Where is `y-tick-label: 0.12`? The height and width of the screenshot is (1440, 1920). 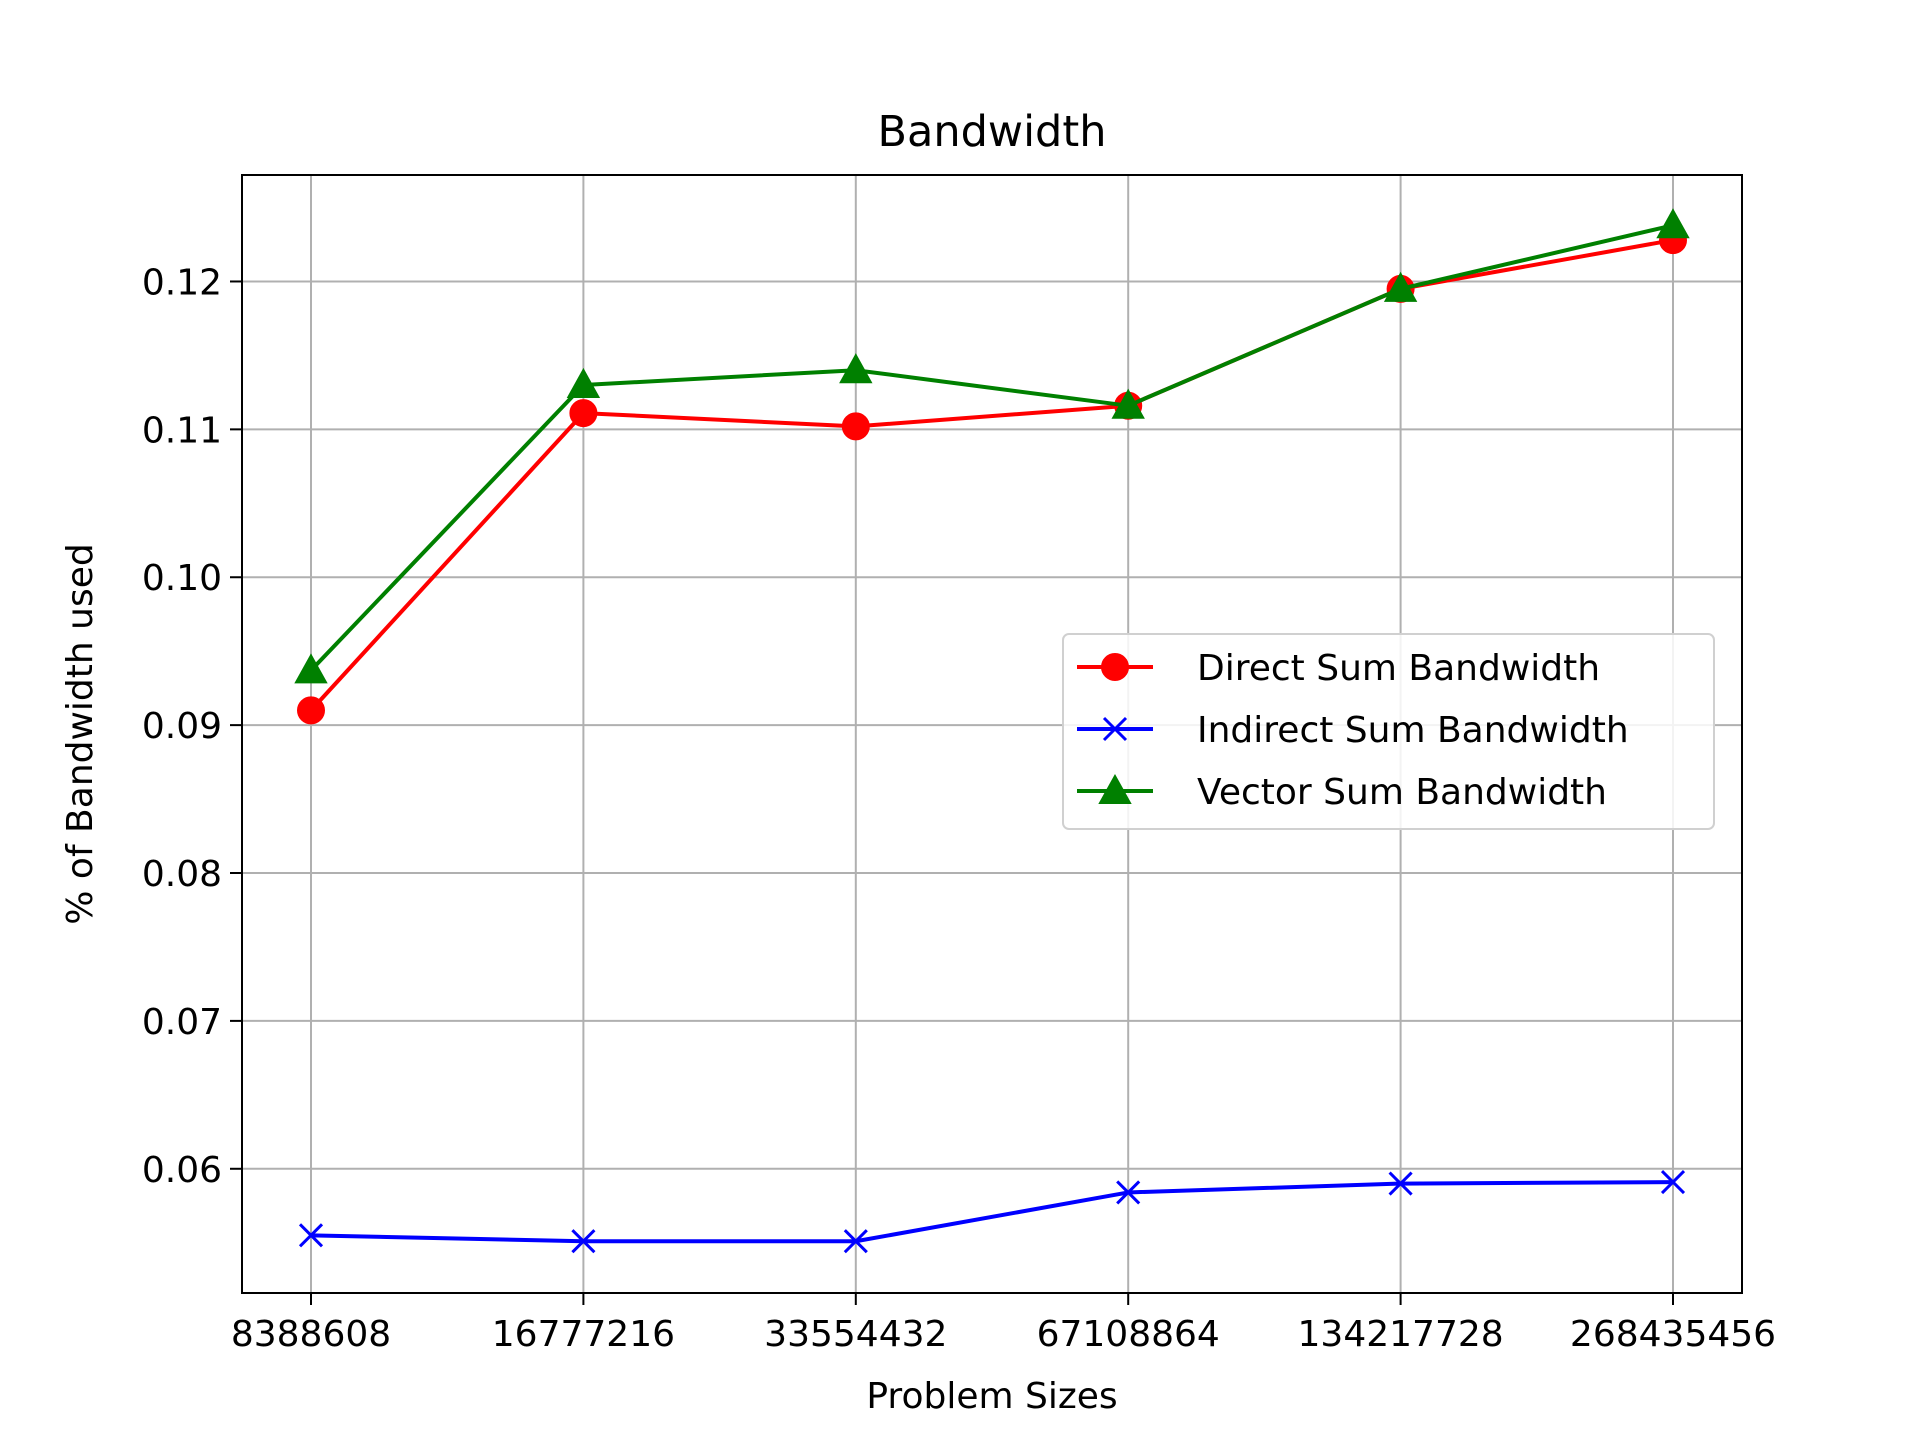 y-tick-label: 0.12 is located at coordinates (182, 282).